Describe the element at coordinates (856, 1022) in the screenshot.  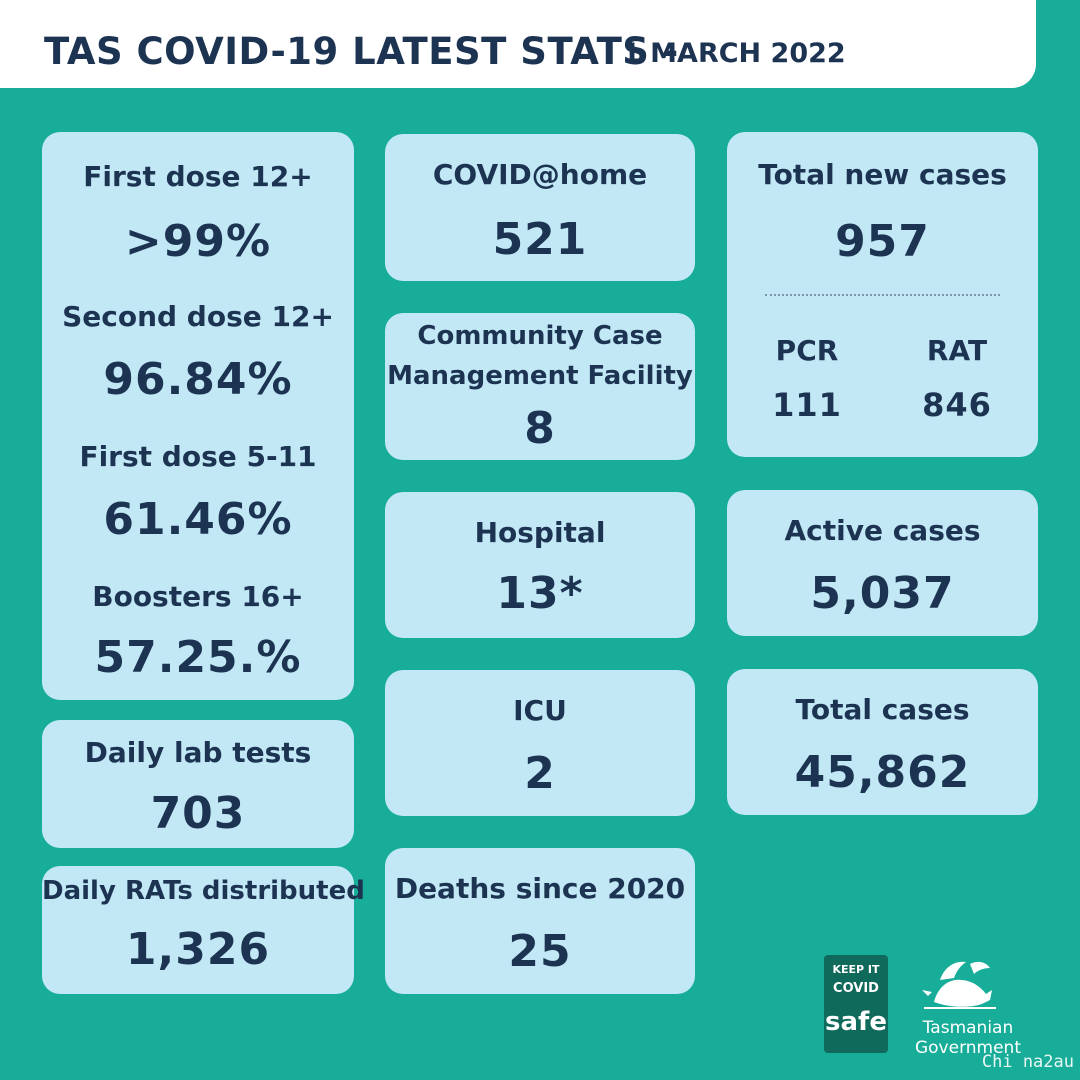
I see `safe-text: safe` at that location.